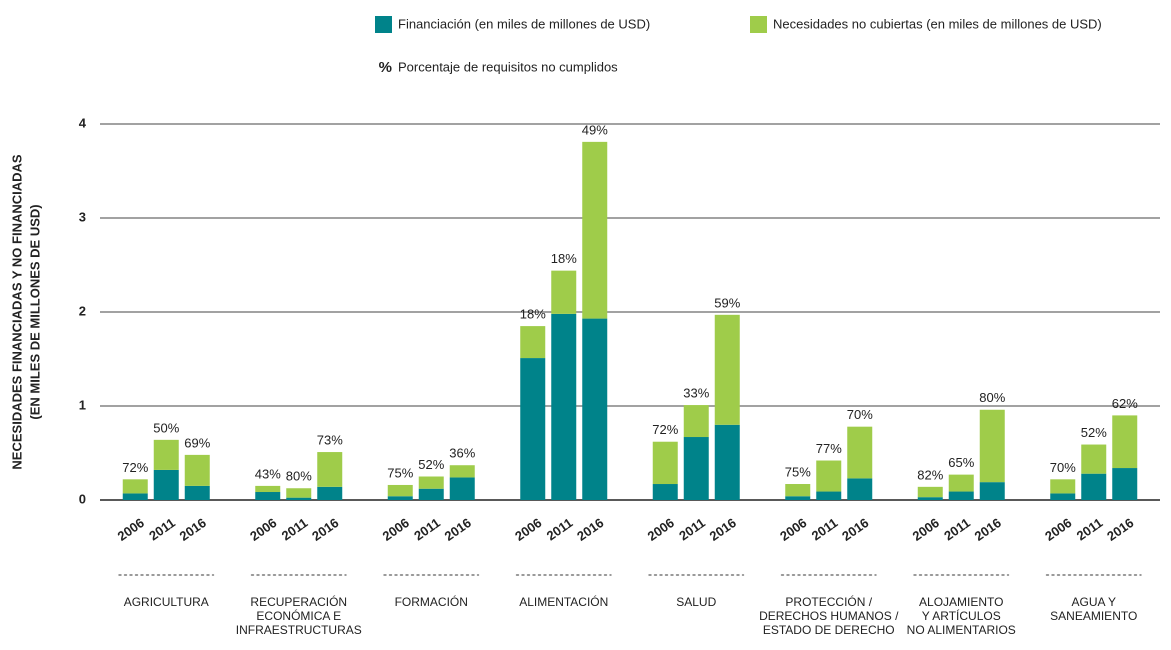 The width and height of the screenshot is (1171, 650). Describe the element at coordinates (166, 427) in the screenshot. I see `percent-label: 50%` at that location.